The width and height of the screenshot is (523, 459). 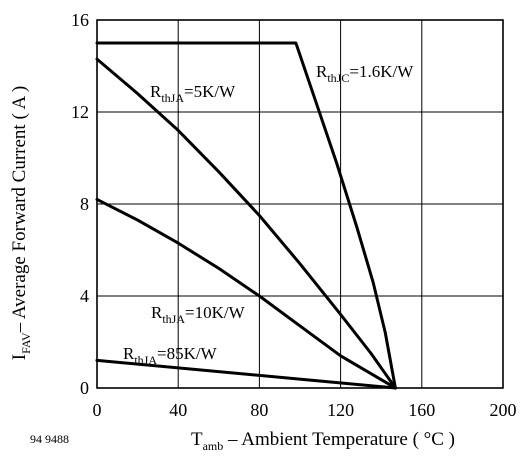 I want to click on x-axis-title-sub: amb, so click(x=213, y=446).